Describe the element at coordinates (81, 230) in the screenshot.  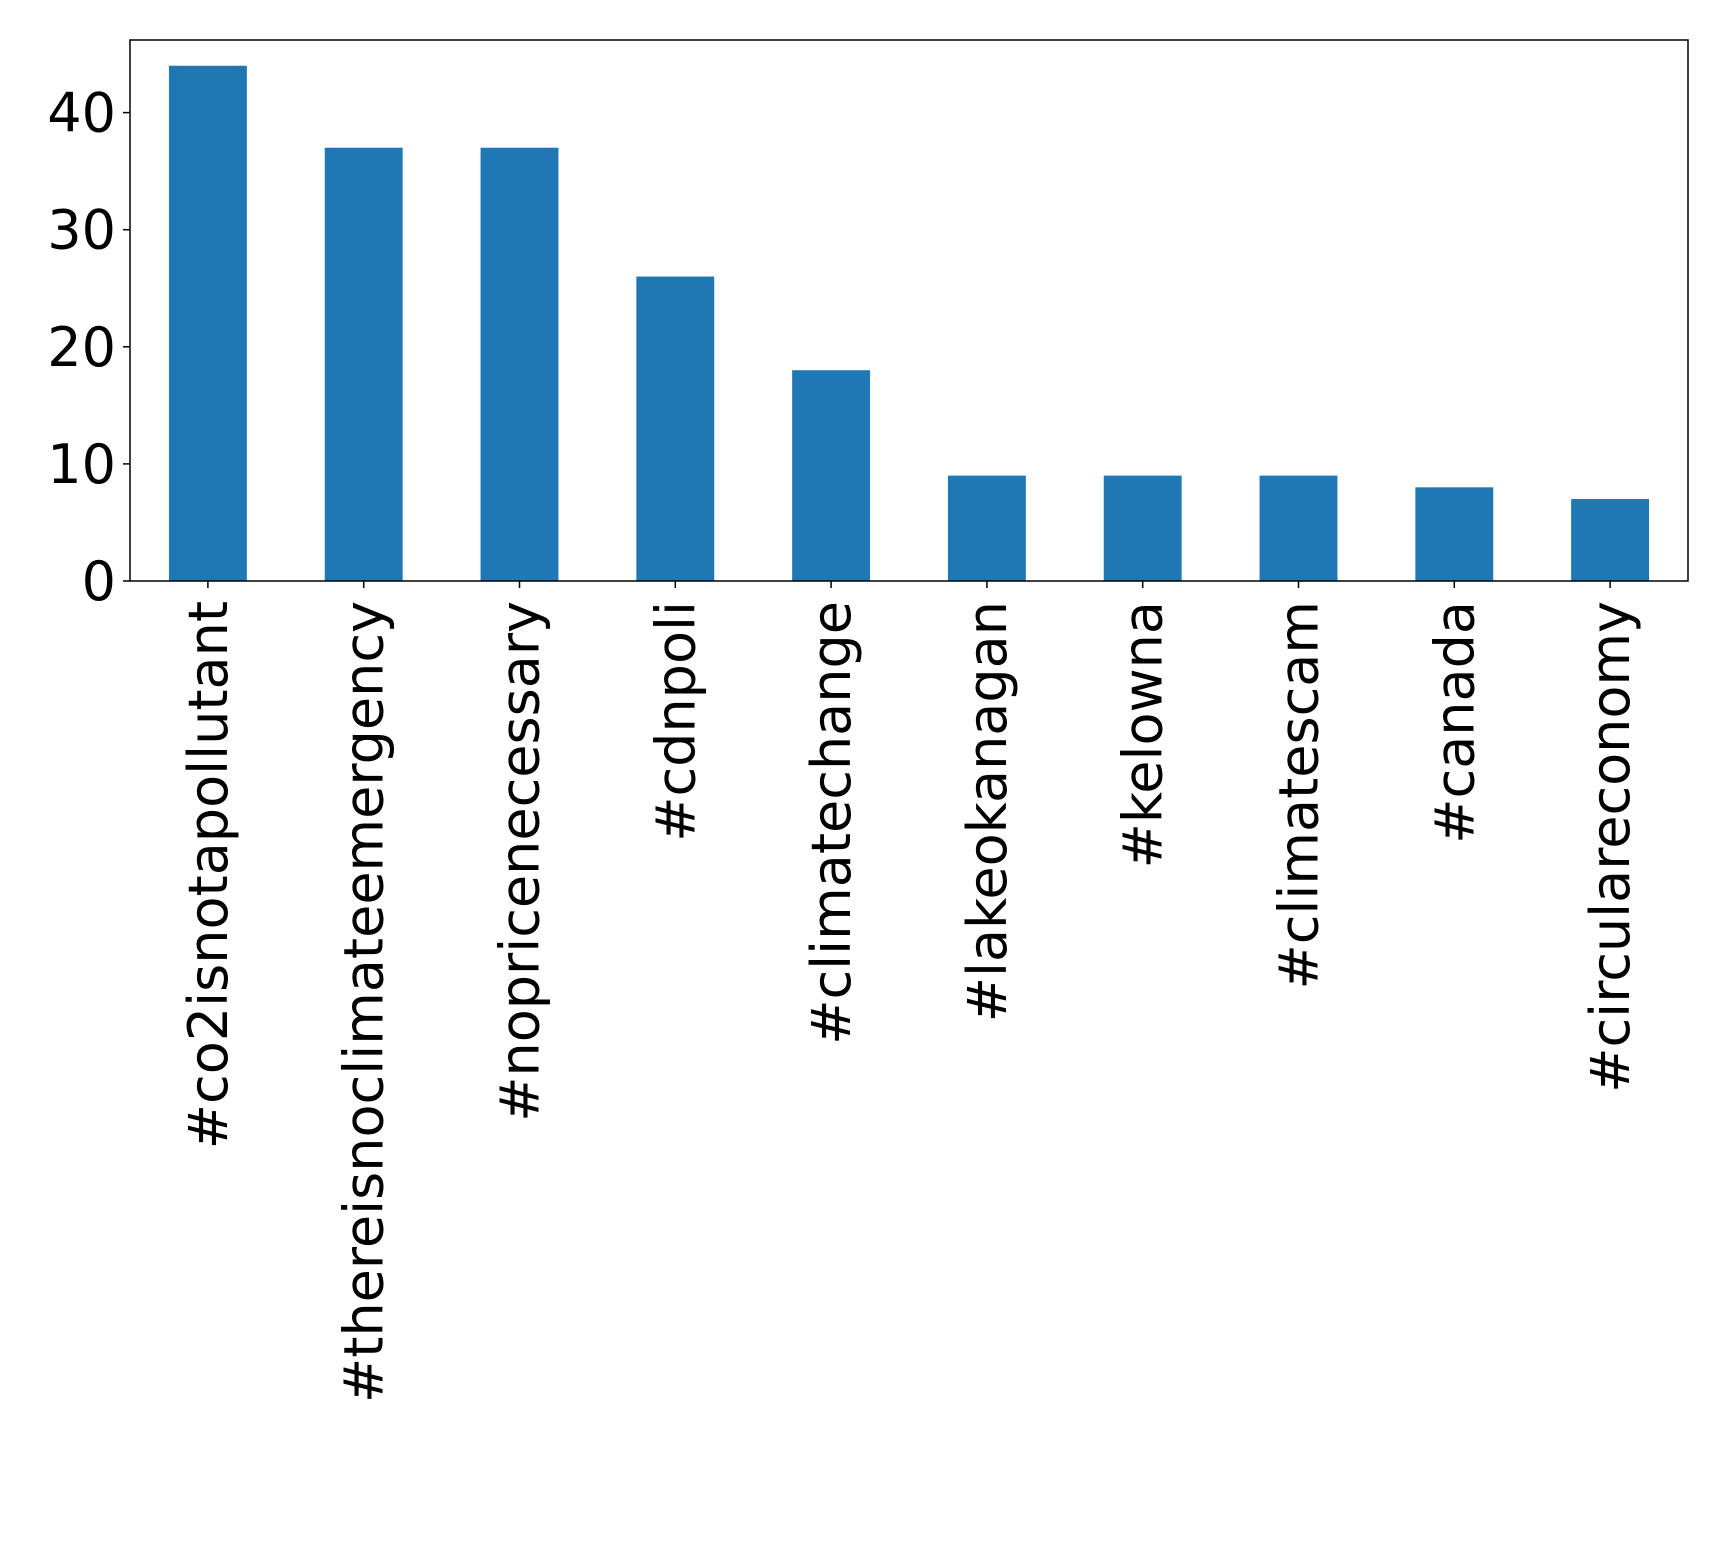
I see `y-tick-label: 30` at that location.